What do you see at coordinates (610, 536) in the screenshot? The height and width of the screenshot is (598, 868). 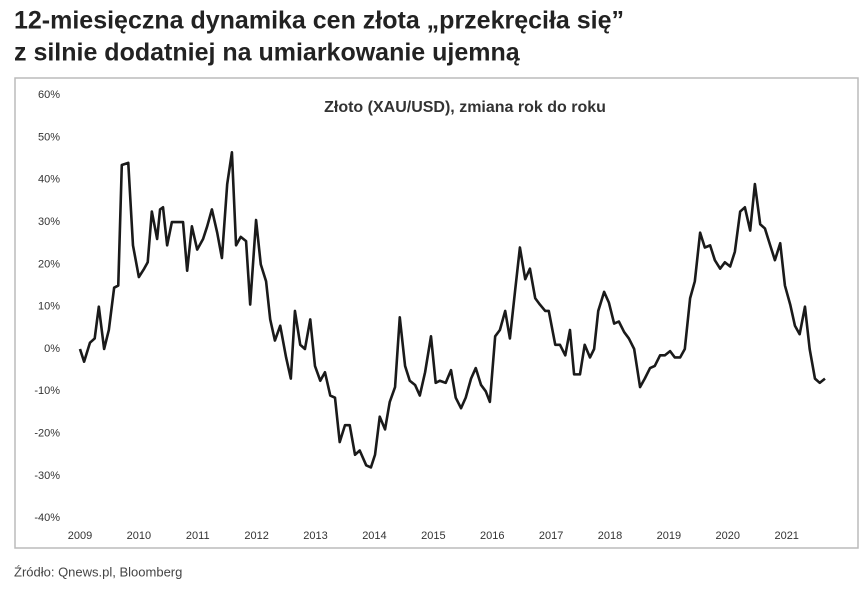 I see `x-tick-label: 2018` at bounding box center [610, 536].